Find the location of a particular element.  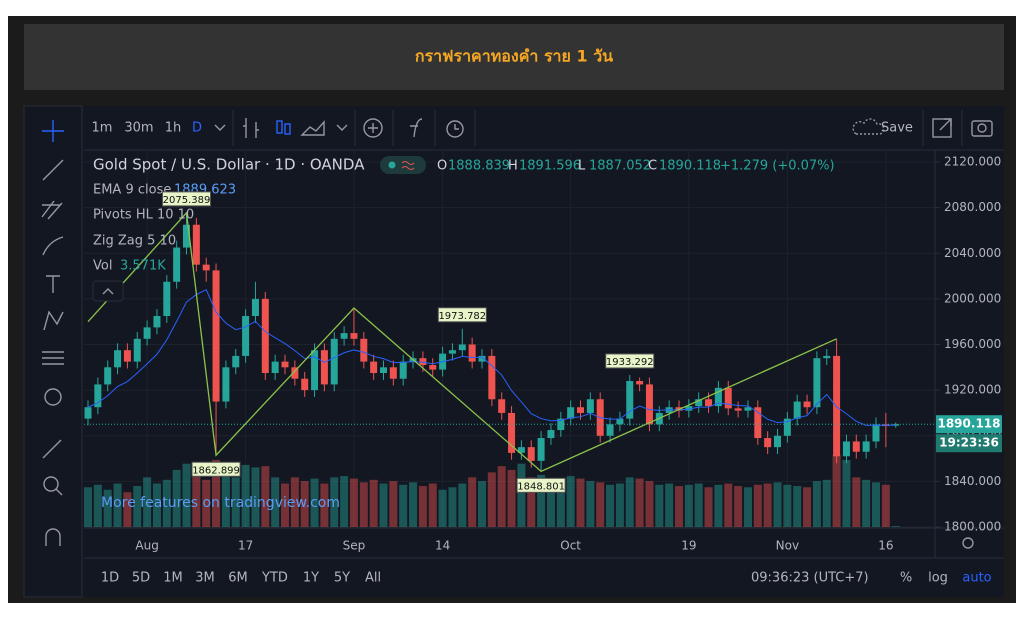

zigzag-legend: Zig Zag 5 10 is located at coordinates (134, 241).